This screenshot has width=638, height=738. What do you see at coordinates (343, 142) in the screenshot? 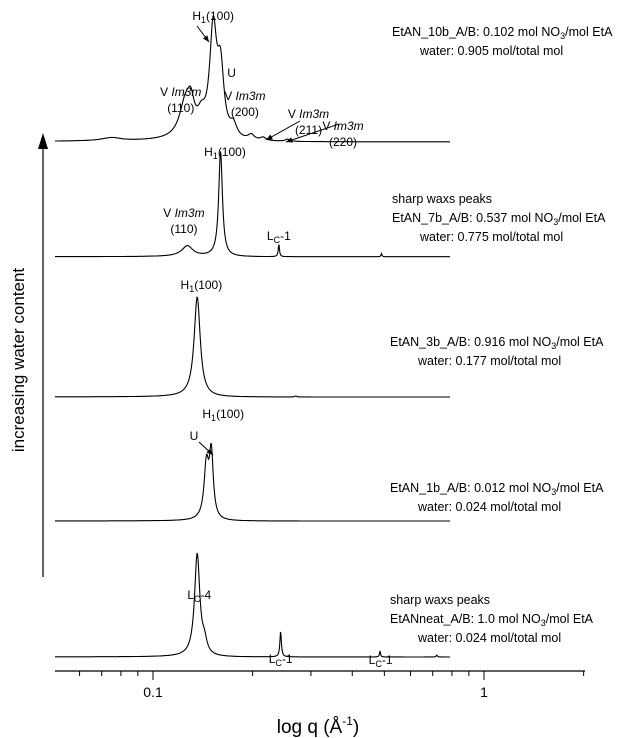
I see `peak-label-index: (220)` at bounding box center [343, 142].